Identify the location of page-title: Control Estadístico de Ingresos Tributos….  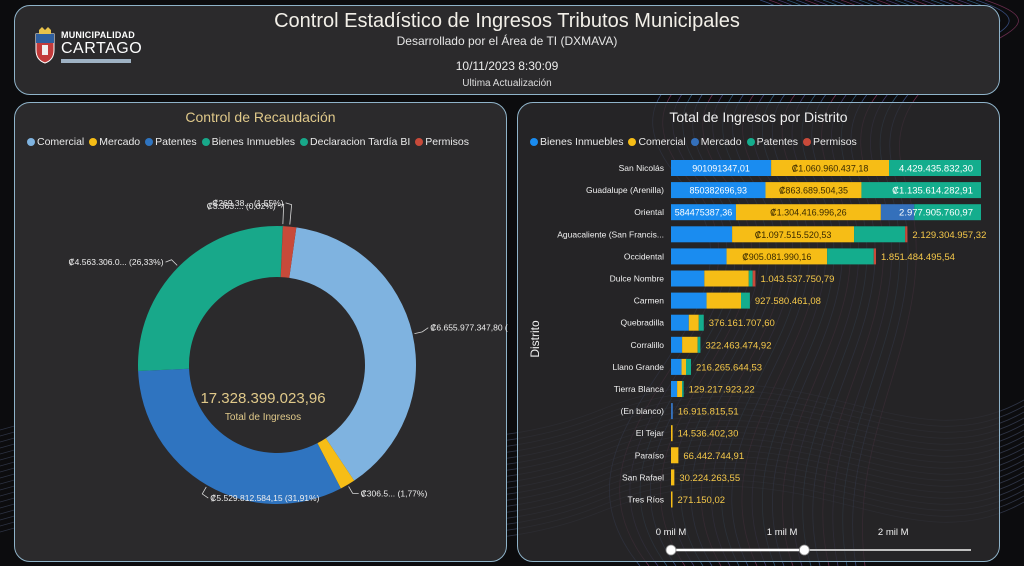
(507, 21).